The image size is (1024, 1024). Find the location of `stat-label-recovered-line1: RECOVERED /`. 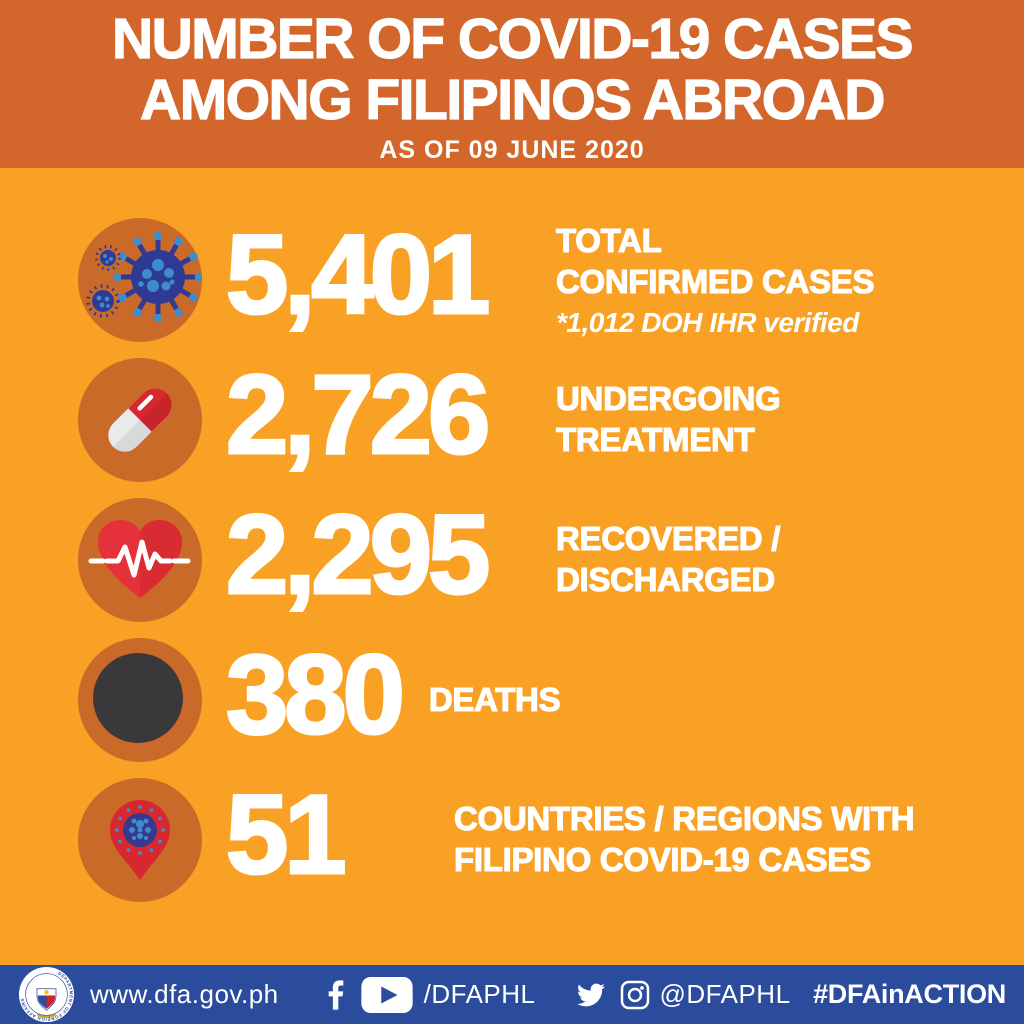

stat-label-recovered-line1: RECOVERED / is located at coordinates (668, 539).